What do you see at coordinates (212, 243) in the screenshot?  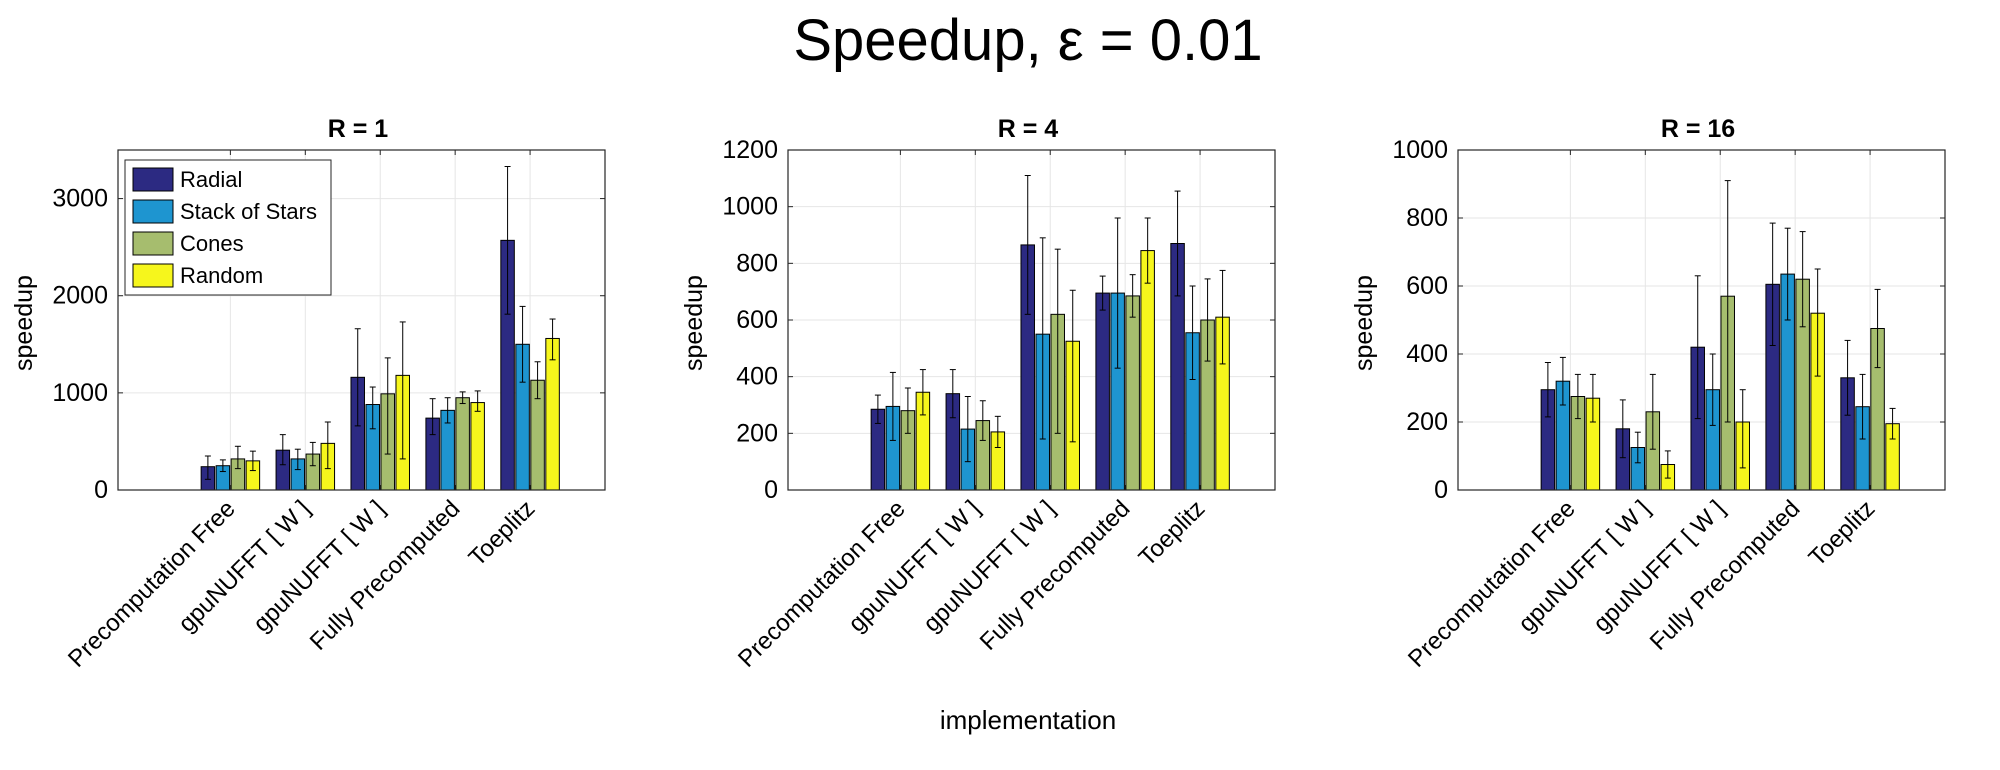 I see `legend-label: Cones` at bounding box center [212, 243].